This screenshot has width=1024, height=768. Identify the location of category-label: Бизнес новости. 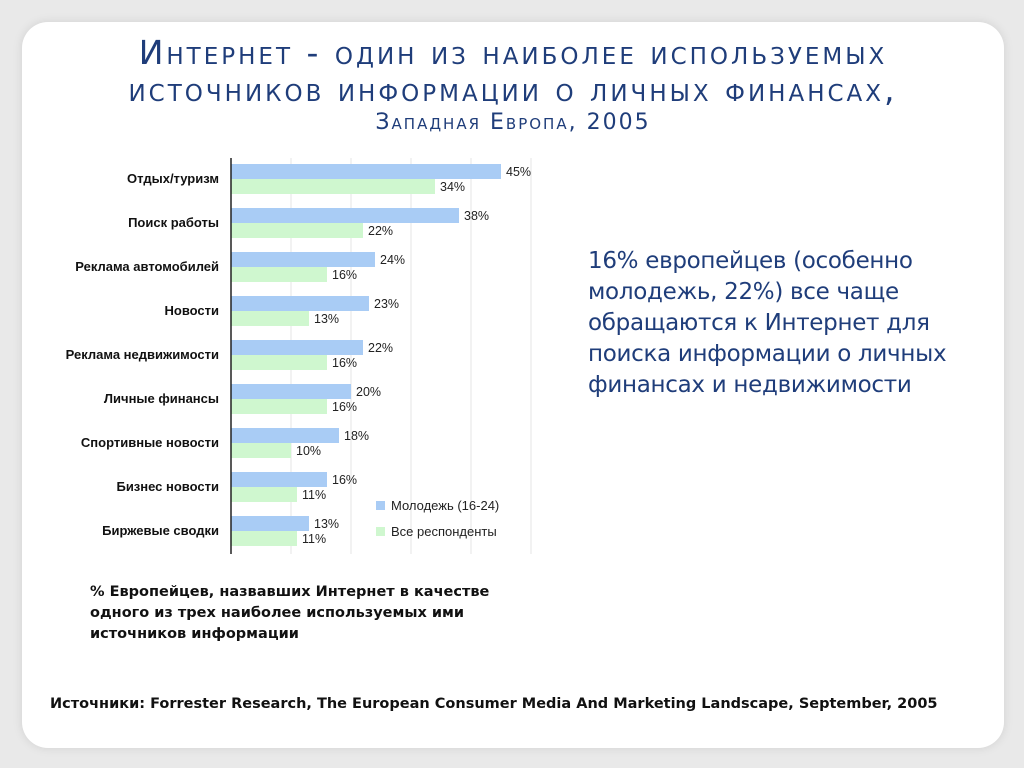
(167, 486).